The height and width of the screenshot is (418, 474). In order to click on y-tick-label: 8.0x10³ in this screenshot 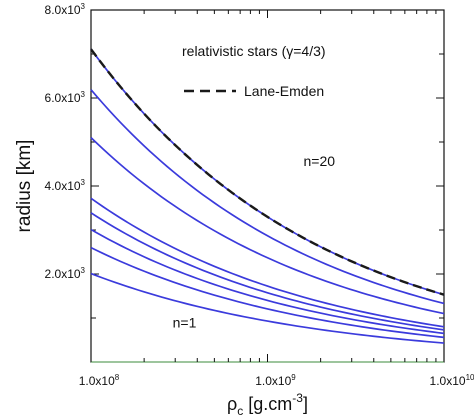, I will do `click(65, 9)`.